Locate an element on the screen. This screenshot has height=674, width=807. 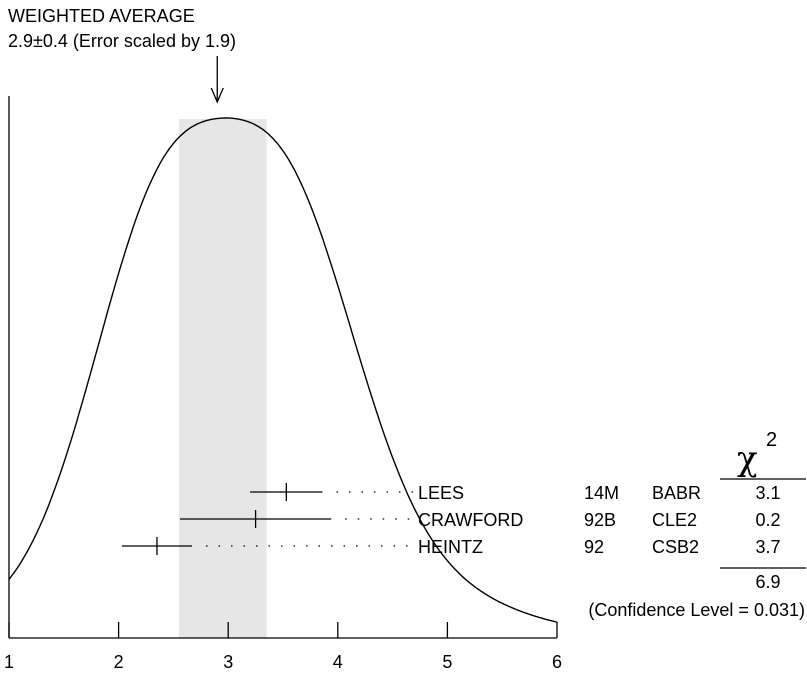
measurement-author: HEINTZ is located at coordinates (450, 547).